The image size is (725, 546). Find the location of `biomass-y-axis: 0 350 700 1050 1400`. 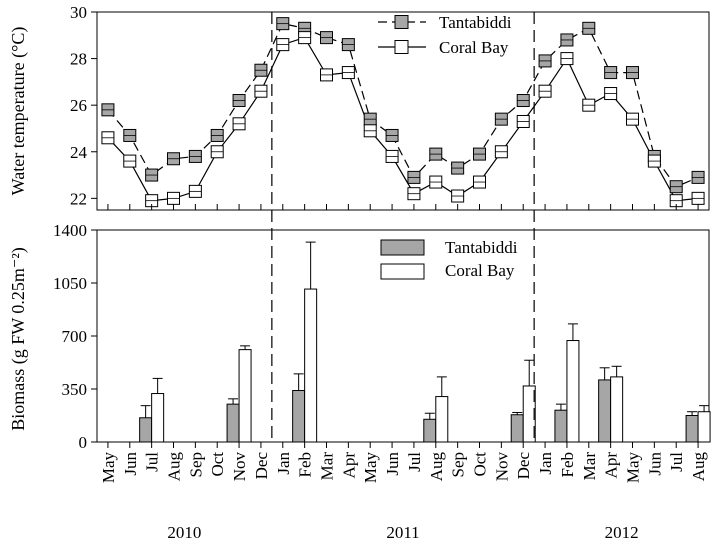

biomass-y-axis: 0 350 700 1050 1400 is located at coordinates (75, 336).